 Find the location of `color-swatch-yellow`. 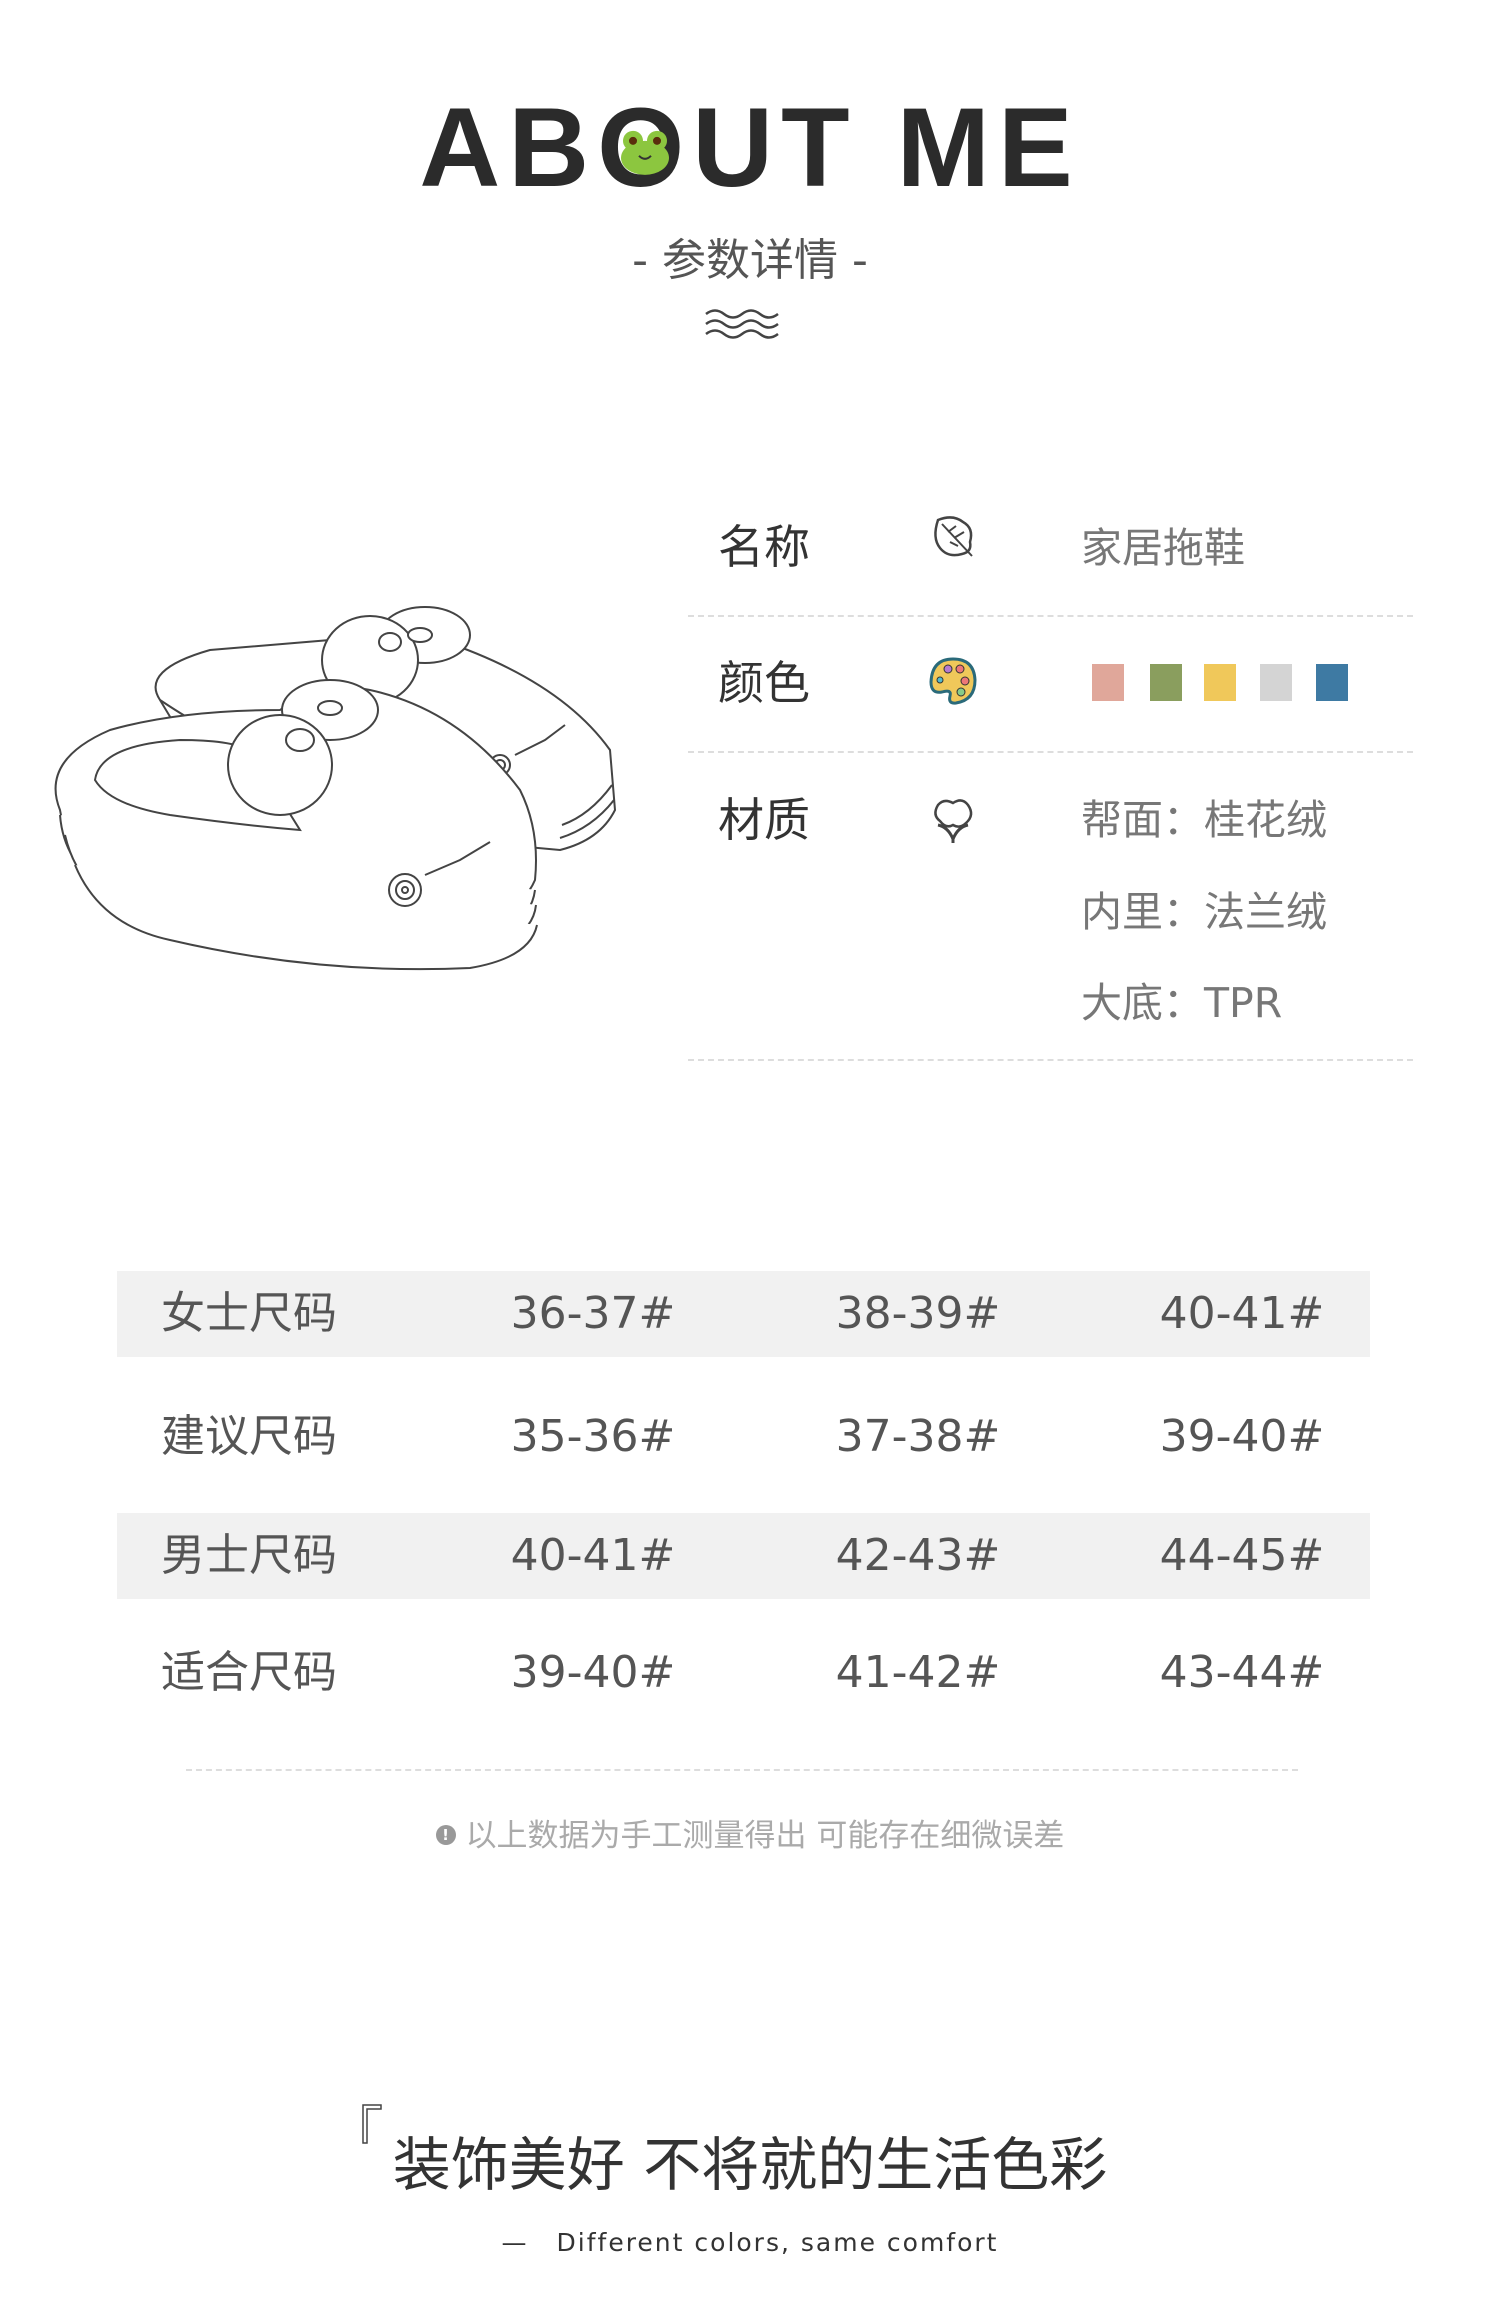

color-swatch-yellow is located at coordinates (1220, 682).